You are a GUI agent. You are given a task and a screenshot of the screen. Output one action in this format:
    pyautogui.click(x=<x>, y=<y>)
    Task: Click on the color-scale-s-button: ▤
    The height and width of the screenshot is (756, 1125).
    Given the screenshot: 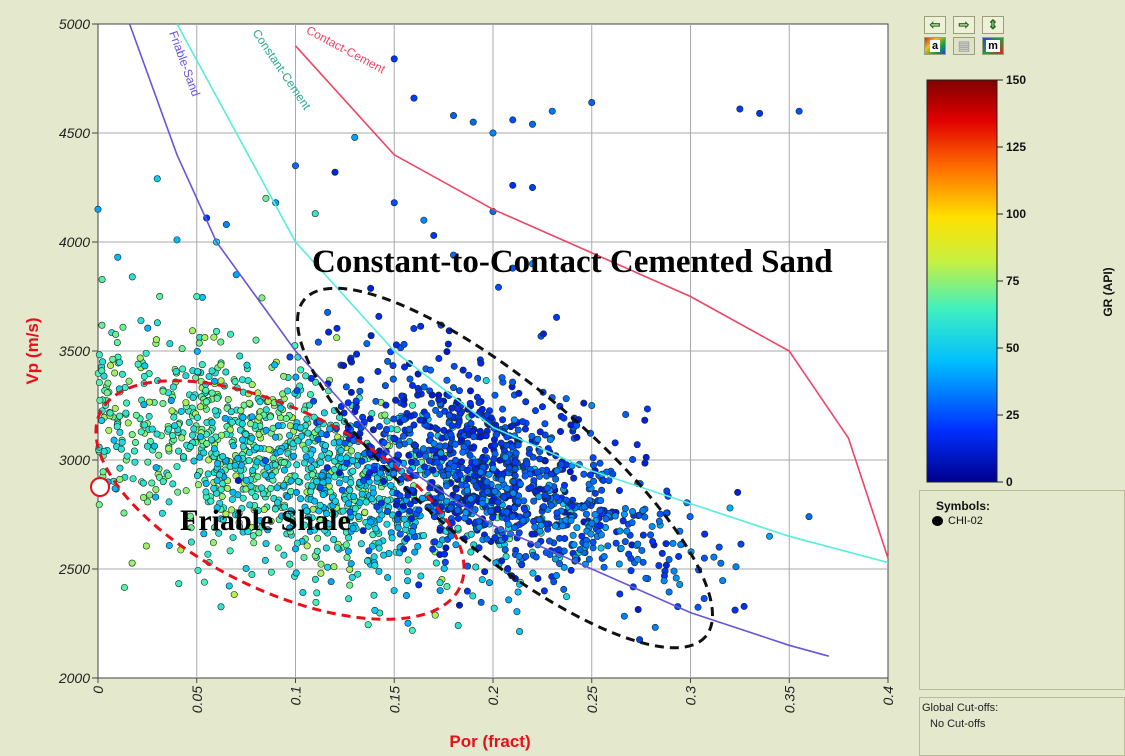 What is the action you would take?
    pyautogui.click(x=964, y=46)
    